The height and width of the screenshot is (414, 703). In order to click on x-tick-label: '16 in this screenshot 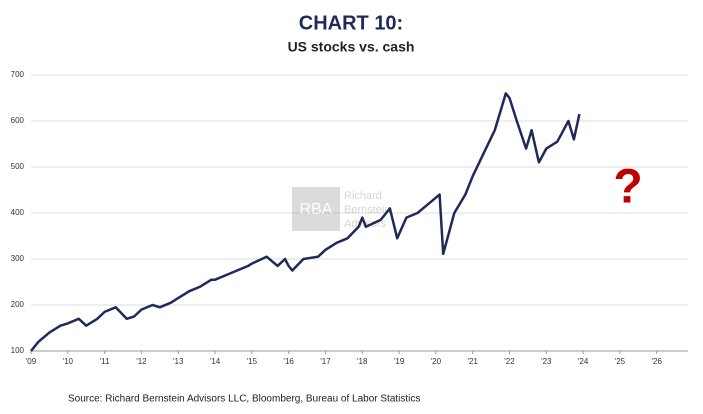, I will do `click(288, 361)`.